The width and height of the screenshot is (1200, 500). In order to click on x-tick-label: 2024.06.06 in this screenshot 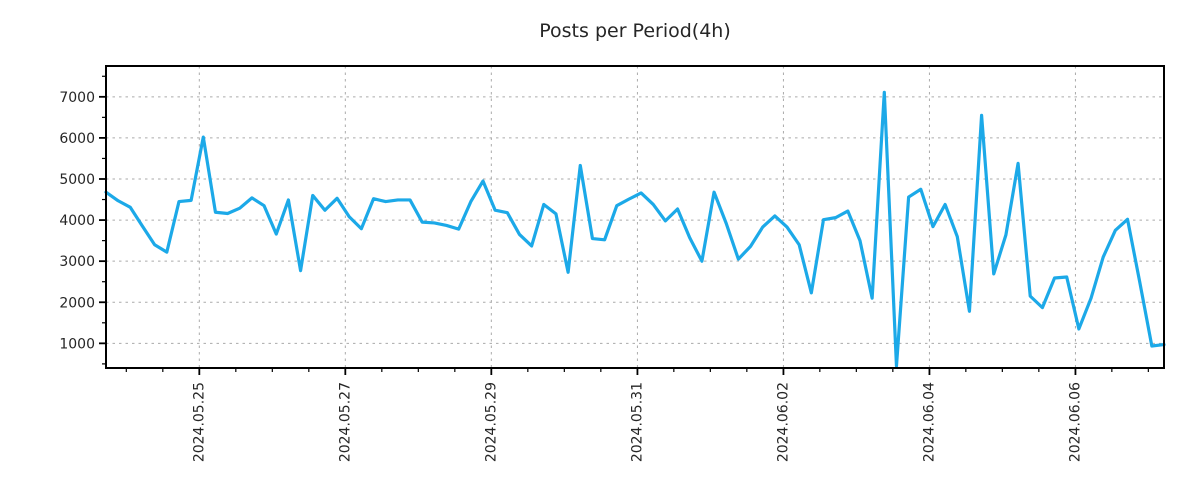, I will do `click(1075, 422)`.